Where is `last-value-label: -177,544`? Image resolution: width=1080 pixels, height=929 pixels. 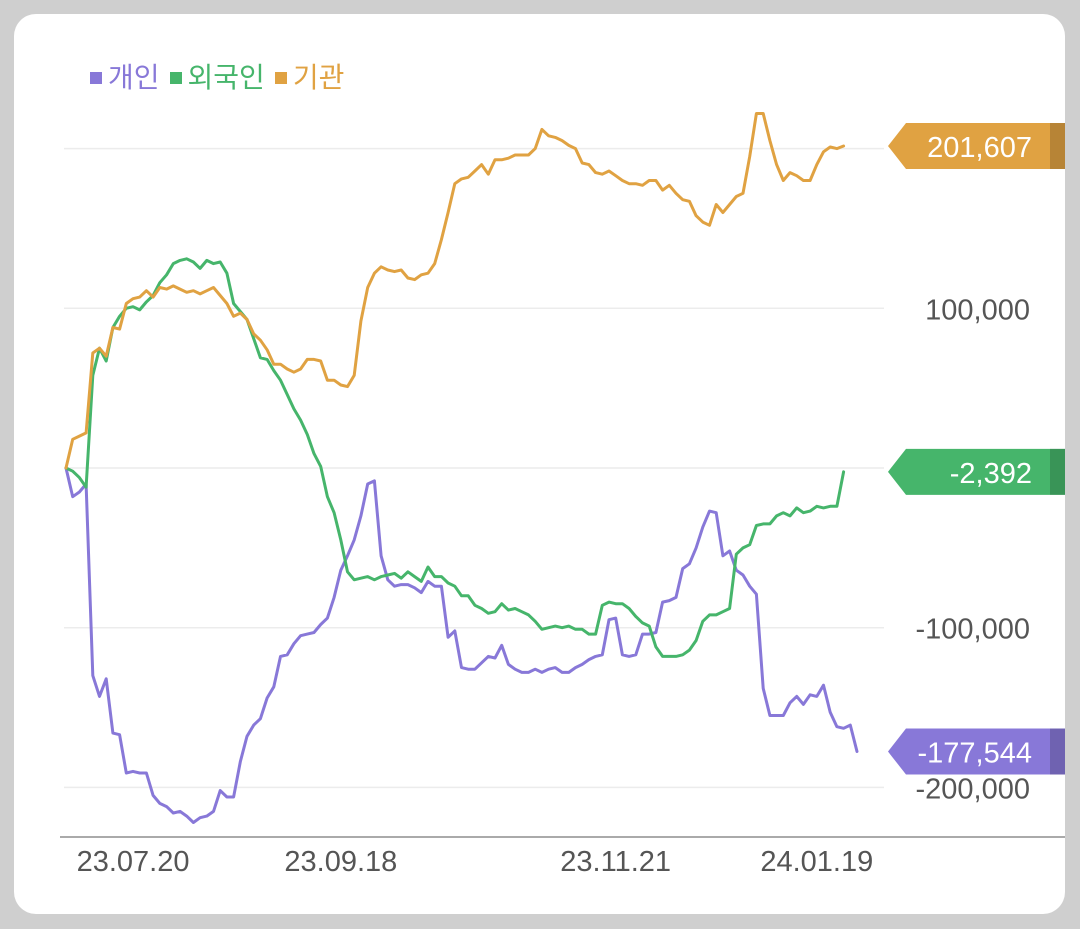 last-value-label: -177,544 is located at coordinates (975, 754).